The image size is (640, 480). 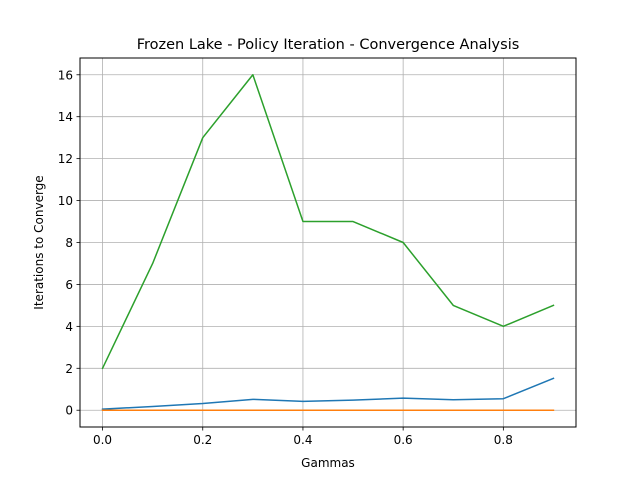 What do you see at coordinates (302, 440) in the screenshot?
I see `x-tick-label: 0.4` at bounding box center [302, 440].